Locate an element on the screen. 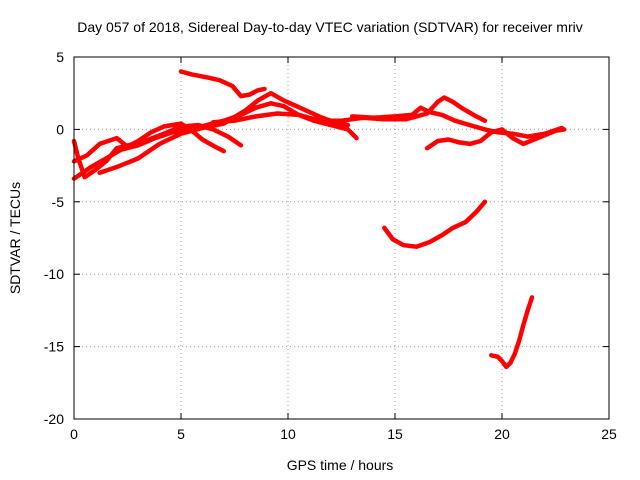  x-tick-label: 5 is located at coordinates (181, 434).